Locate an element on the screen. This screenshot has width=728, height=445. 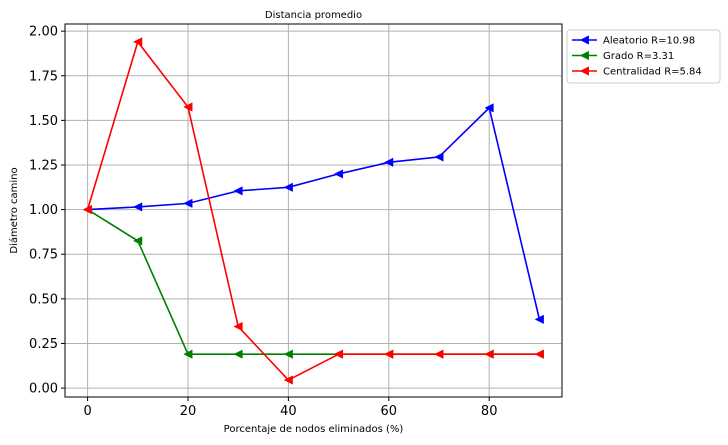
legend-label: Centralidad R=5.84 is located at coordinates (652, 72).